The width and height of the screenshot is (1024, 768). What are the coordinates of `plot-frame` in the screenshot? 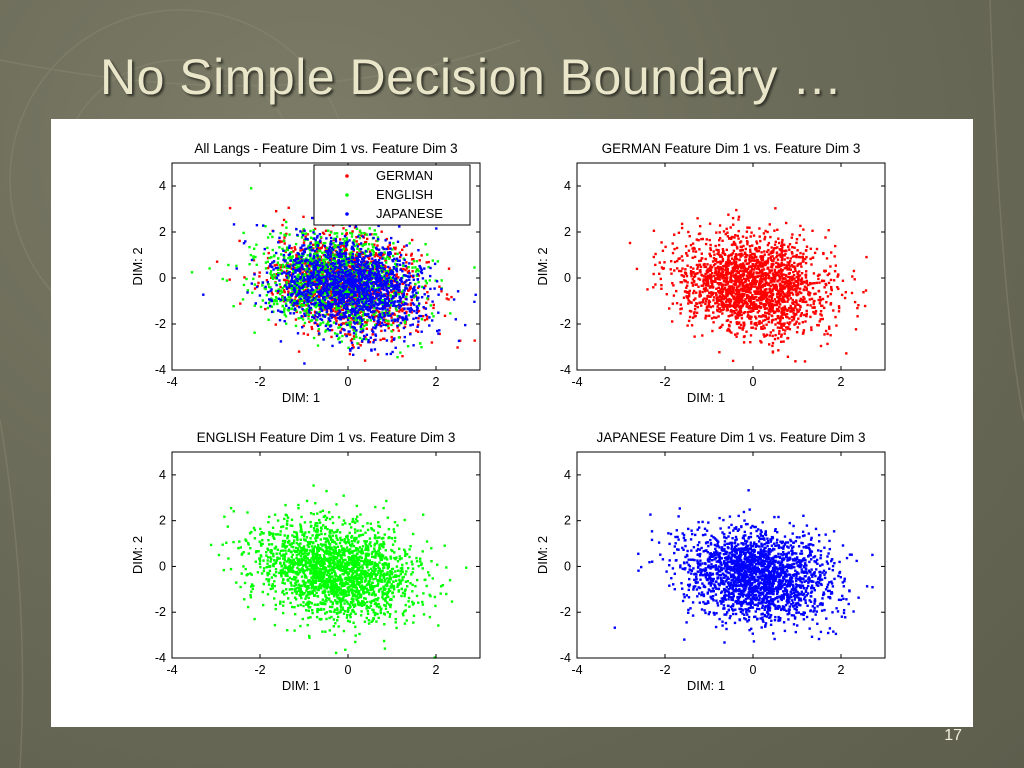 It's located at (326, 266).